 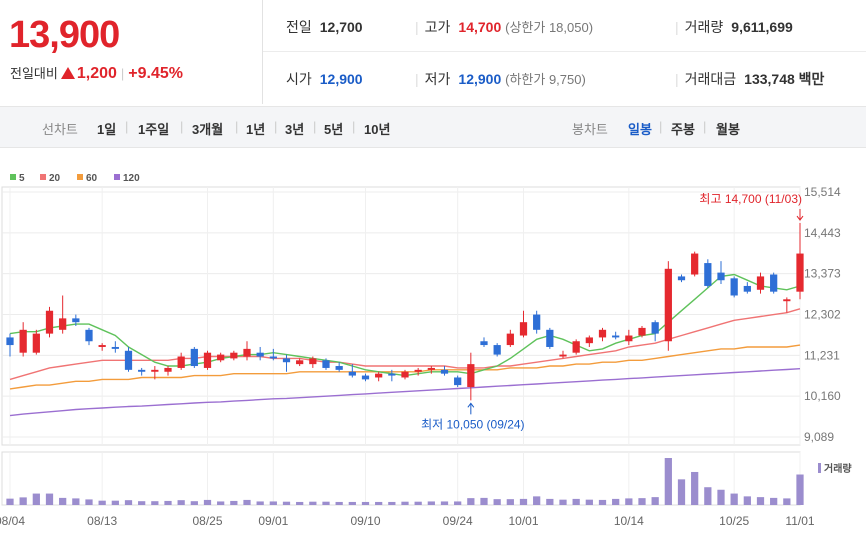 I want to click on candle-monthly: 월봉, so click(x=728, y=129).